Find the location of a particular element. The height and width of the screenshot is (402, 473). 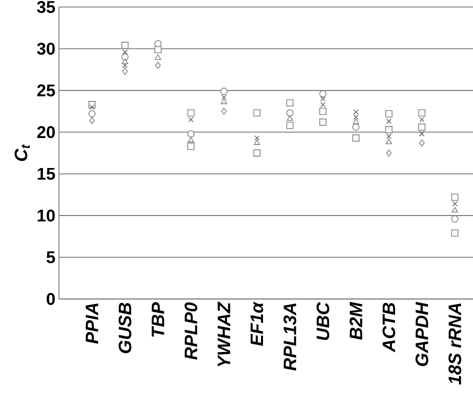

x-tick-label: B2M is located at coordinates (356, 321).